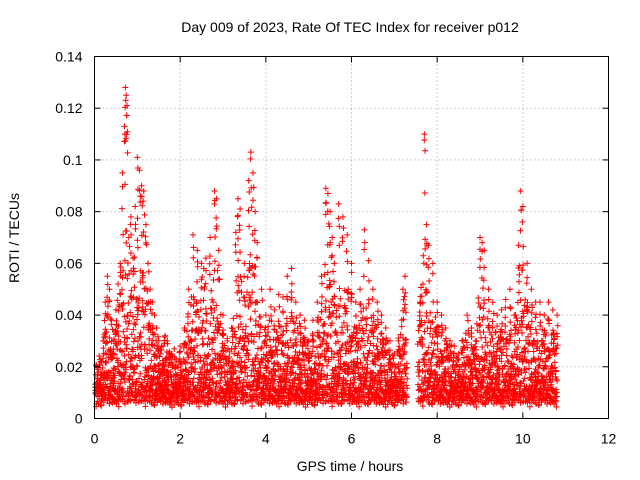 The image size is (640, 480). What do you see at coordinates (266, 439) in the screenshot?
I see `x-tick-label: 4` at bounding box center [266, 439].